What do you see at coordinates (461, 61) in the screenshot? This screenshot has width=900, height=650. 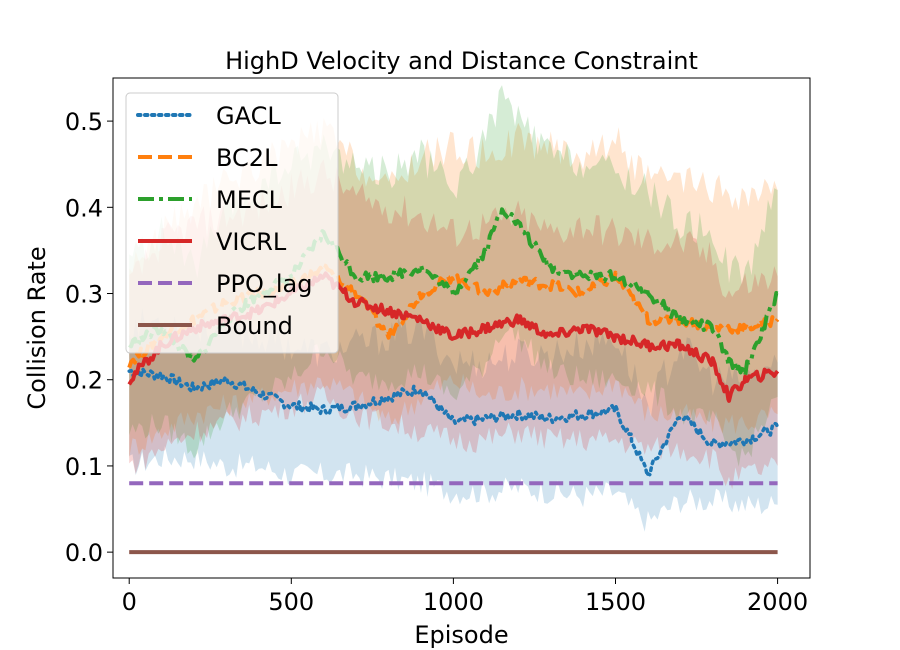 I see `chart-title: HighD Velocity and Distance Constraint` at bounding box center [461, 61].